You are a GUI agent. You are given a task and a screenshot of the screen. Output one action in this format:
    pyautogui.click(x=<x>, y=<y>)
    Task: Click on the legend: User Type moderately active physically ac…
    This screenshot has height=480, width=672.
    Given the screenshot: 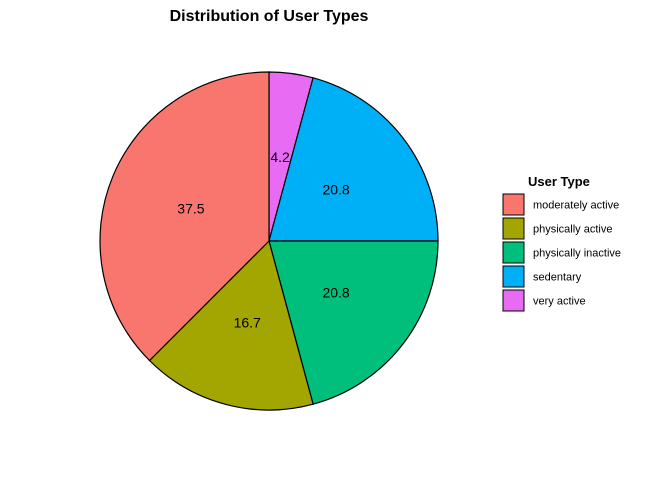 What is the action you would take?
    pyautogui.click(x=561, y=243)
    